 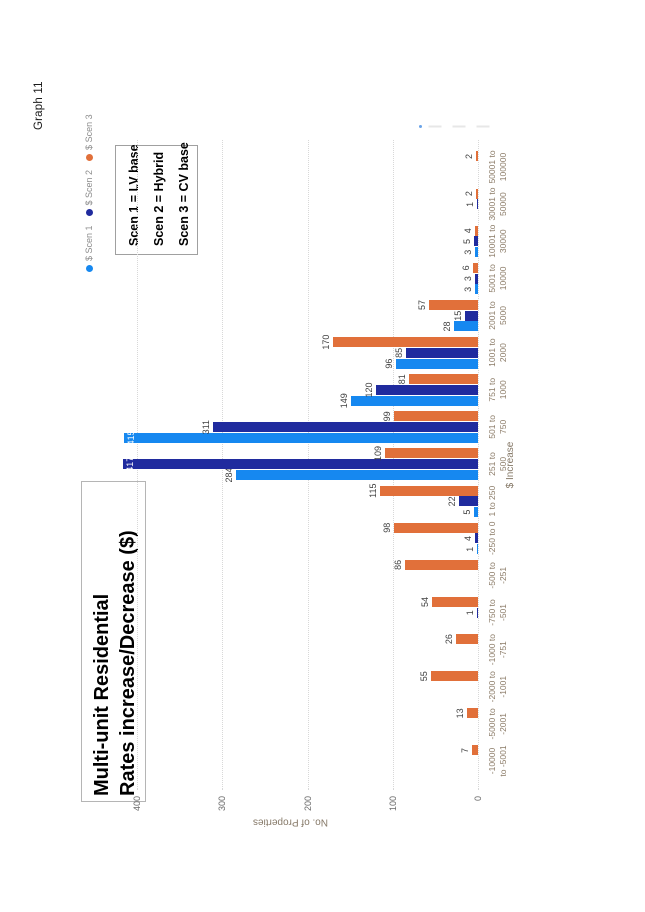 What do you see at coordinates (387, 527) in the screenshot?
I see `value-label: 98` at bounding box center [387, 527].